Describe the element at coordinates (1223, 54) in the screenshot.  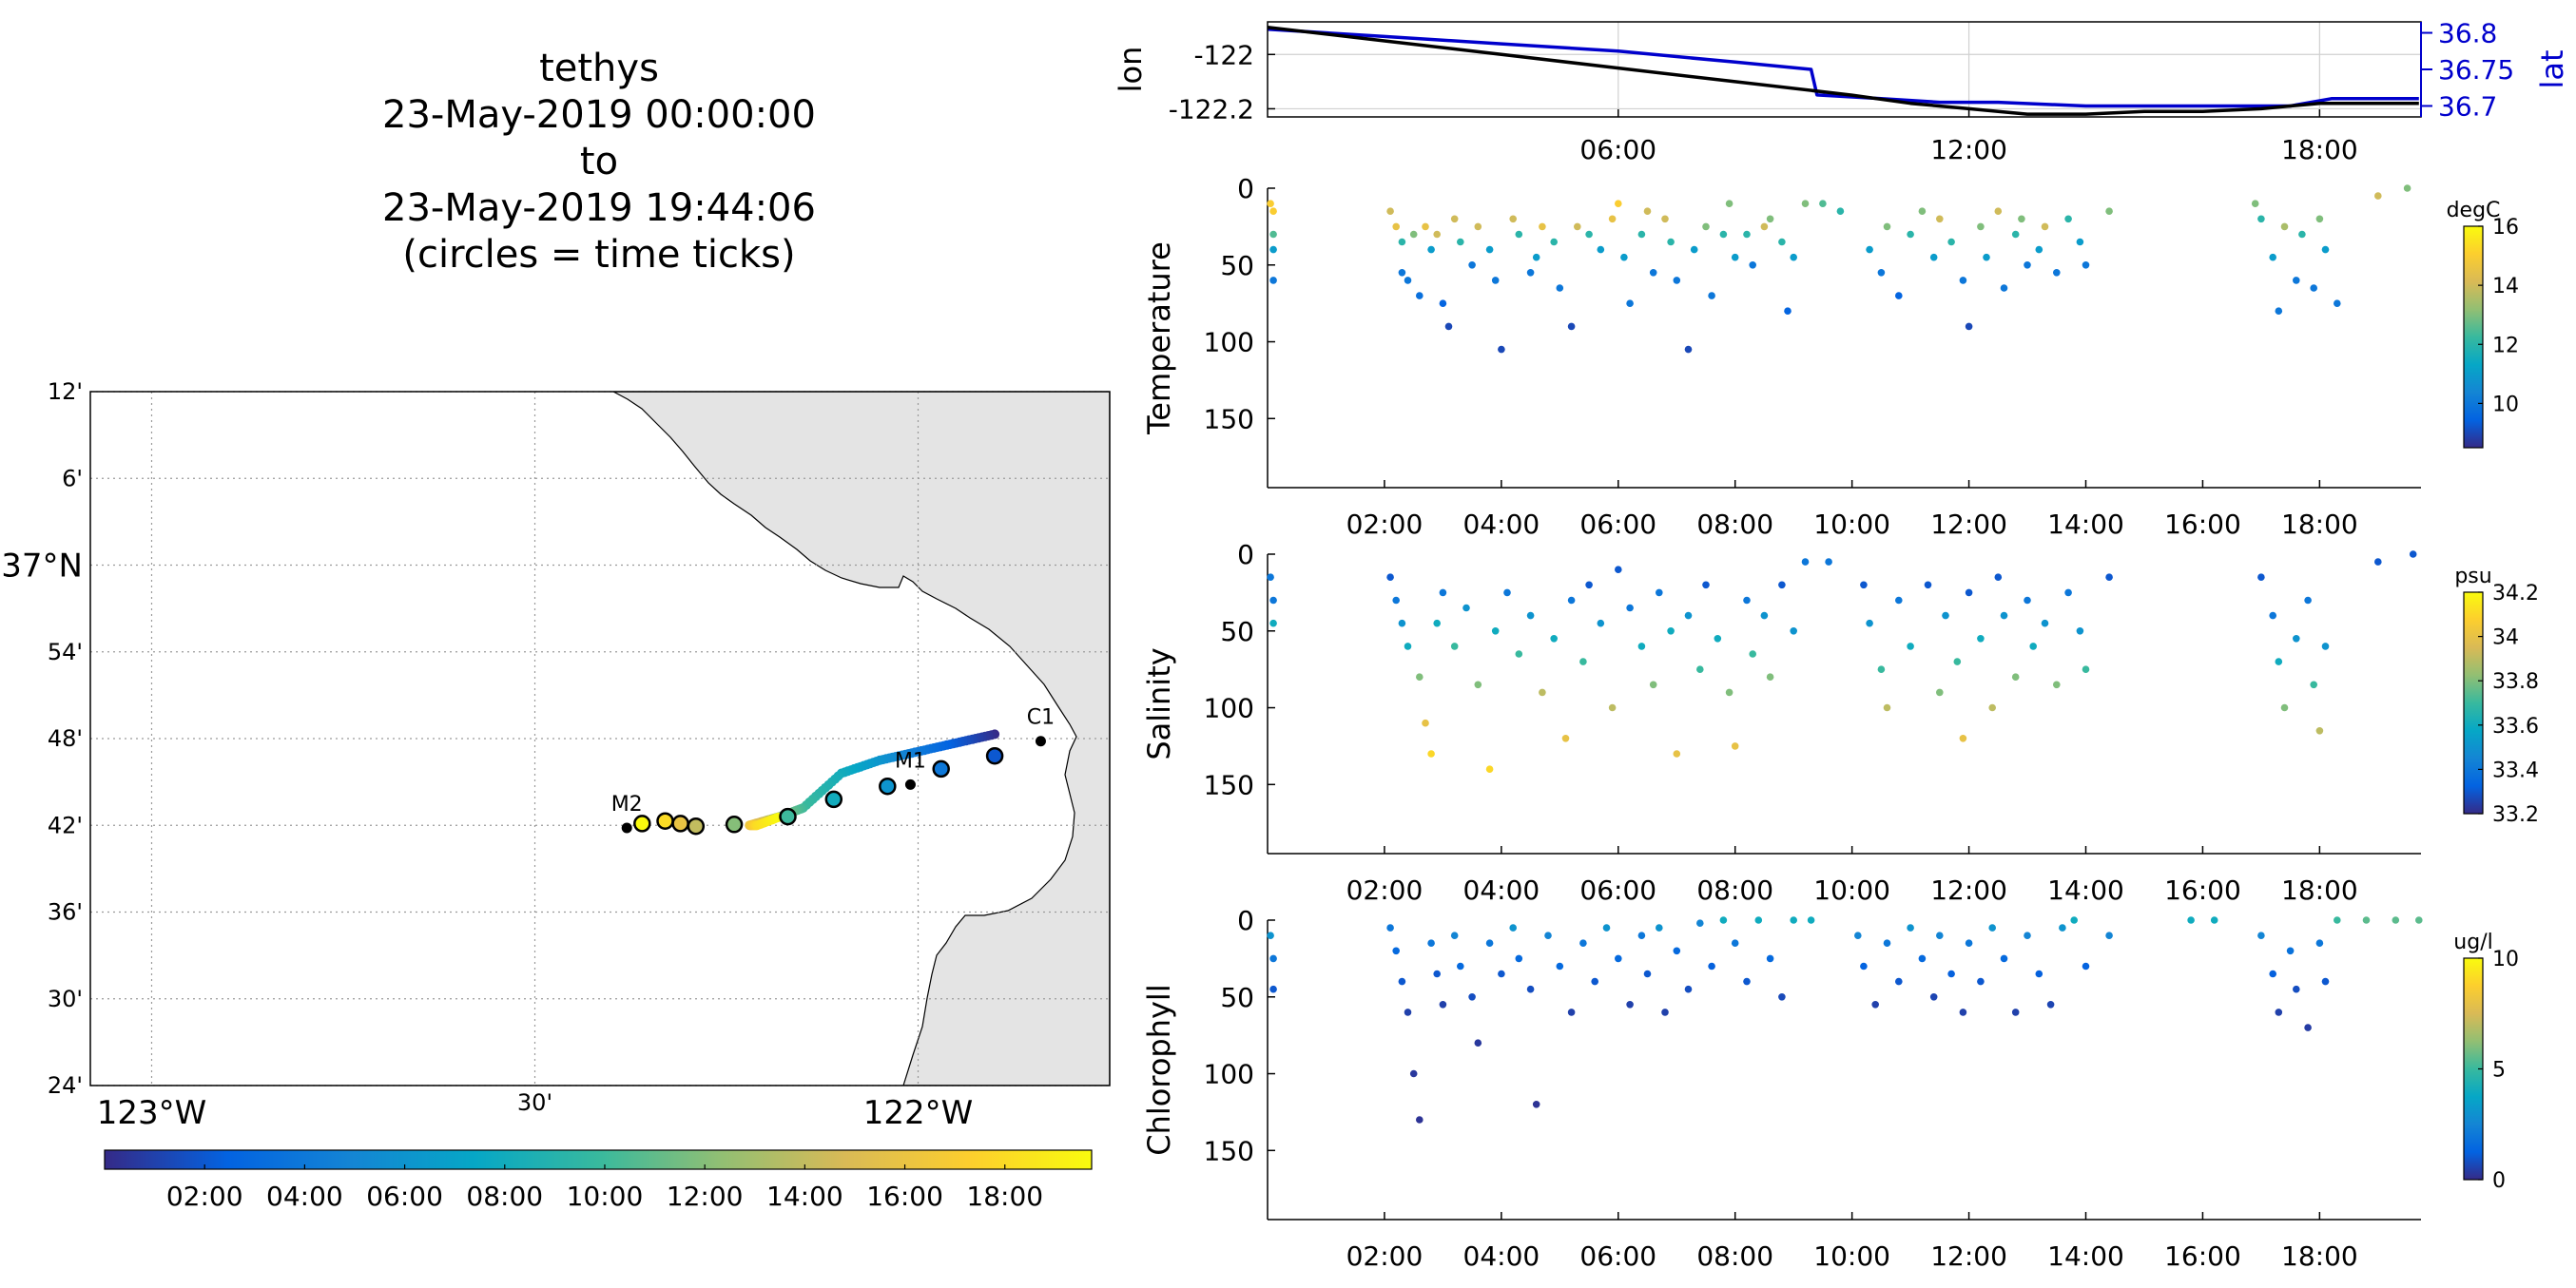
I see `lonlat-ytick-label: -122` at that location.